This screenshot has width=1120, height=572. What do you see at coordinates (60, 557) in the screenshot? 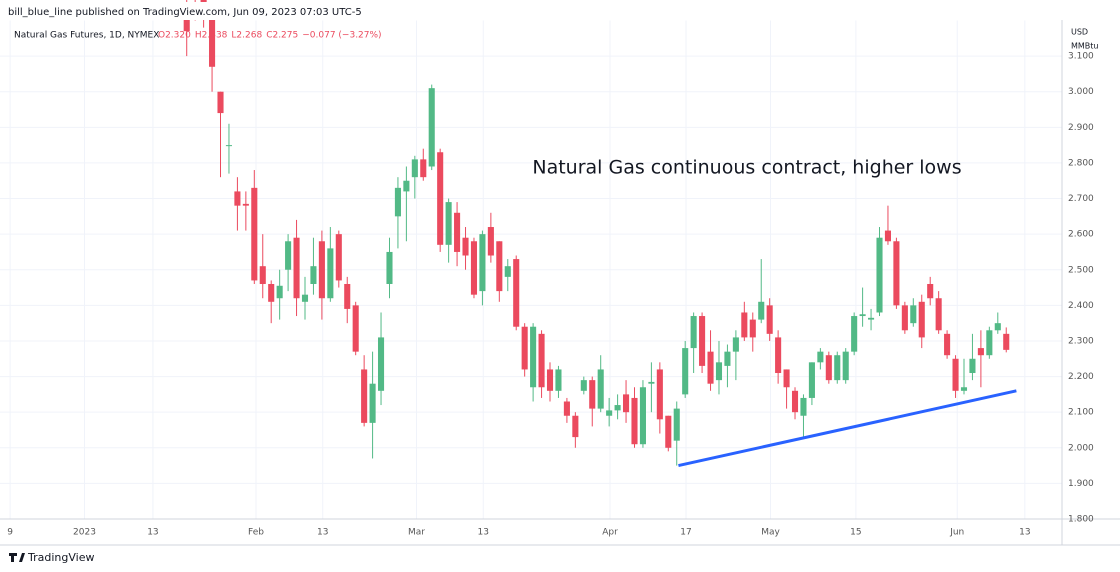
I see `footer-brand: TradingView` at bounding box center [60, 557].